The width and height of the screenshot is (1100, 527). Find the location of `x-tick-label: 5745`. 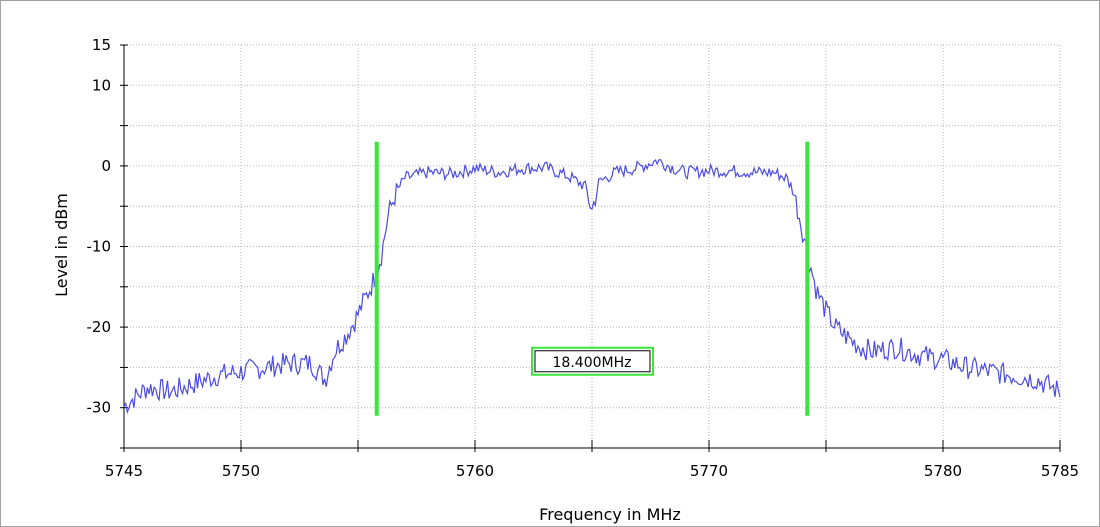

x-tick-label: 5745 is located at coordinates (124, 471).